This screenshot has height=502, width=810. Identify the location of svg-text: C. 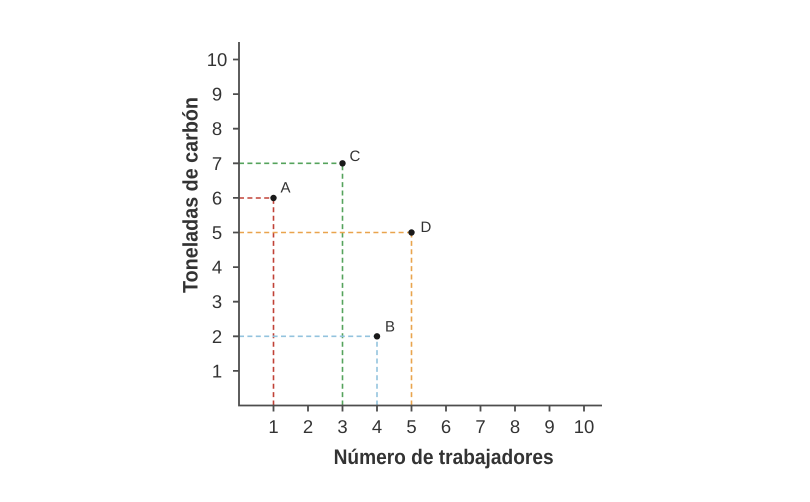
(355, 156).